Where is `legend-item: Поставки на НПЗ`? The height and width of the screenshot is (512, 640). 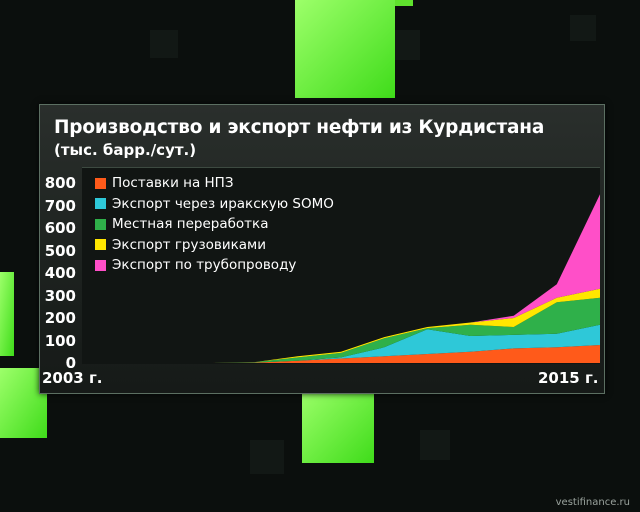
legend-item: Поставки на НПЗ is located at coordinates (214, 183).